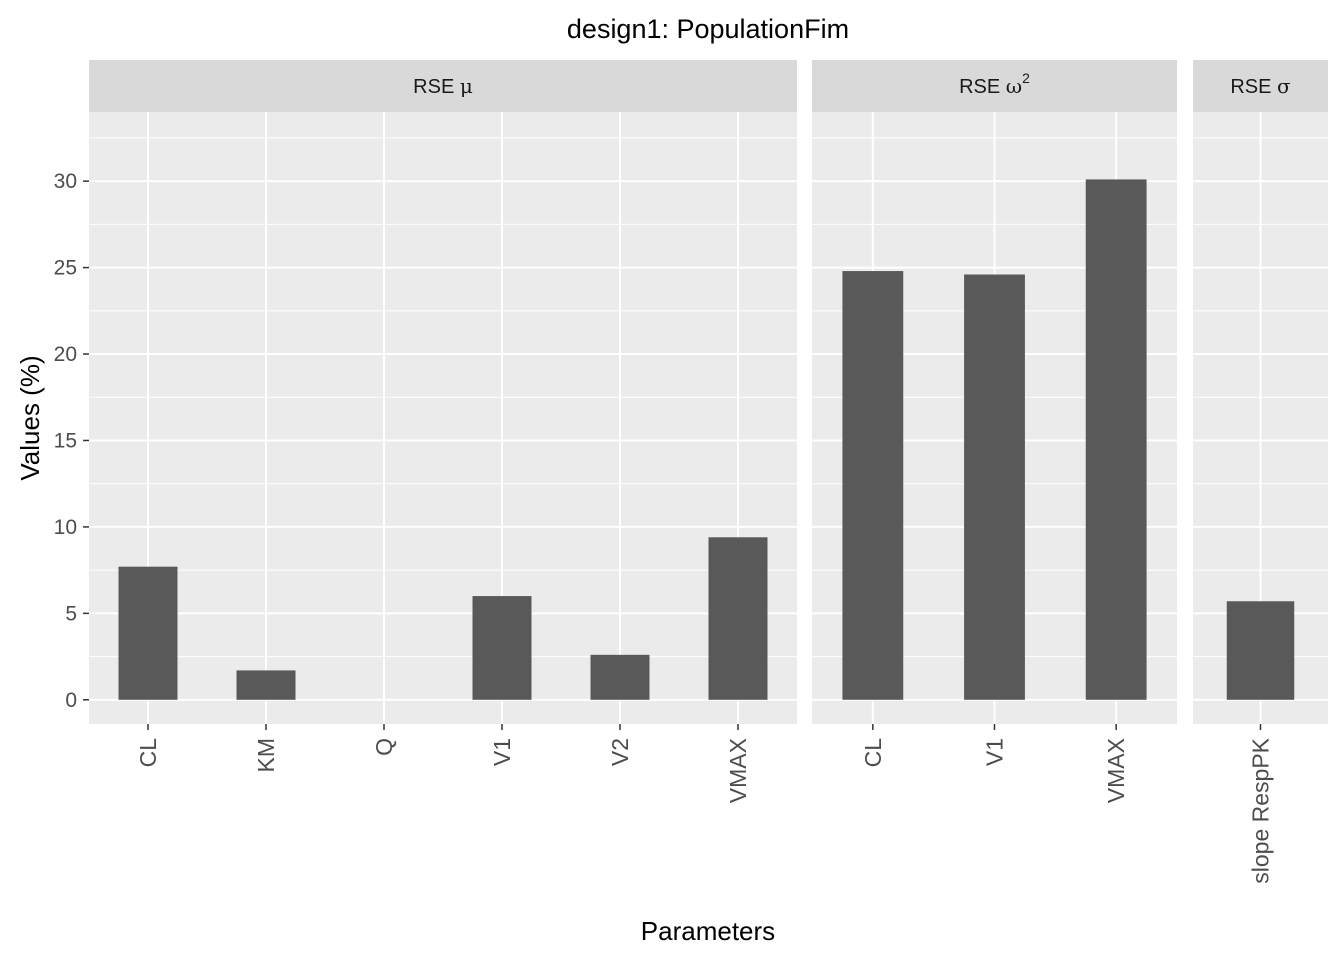 The image size is (1344, 960). I want to click on x-tick-label: V2, so click(620, 752).